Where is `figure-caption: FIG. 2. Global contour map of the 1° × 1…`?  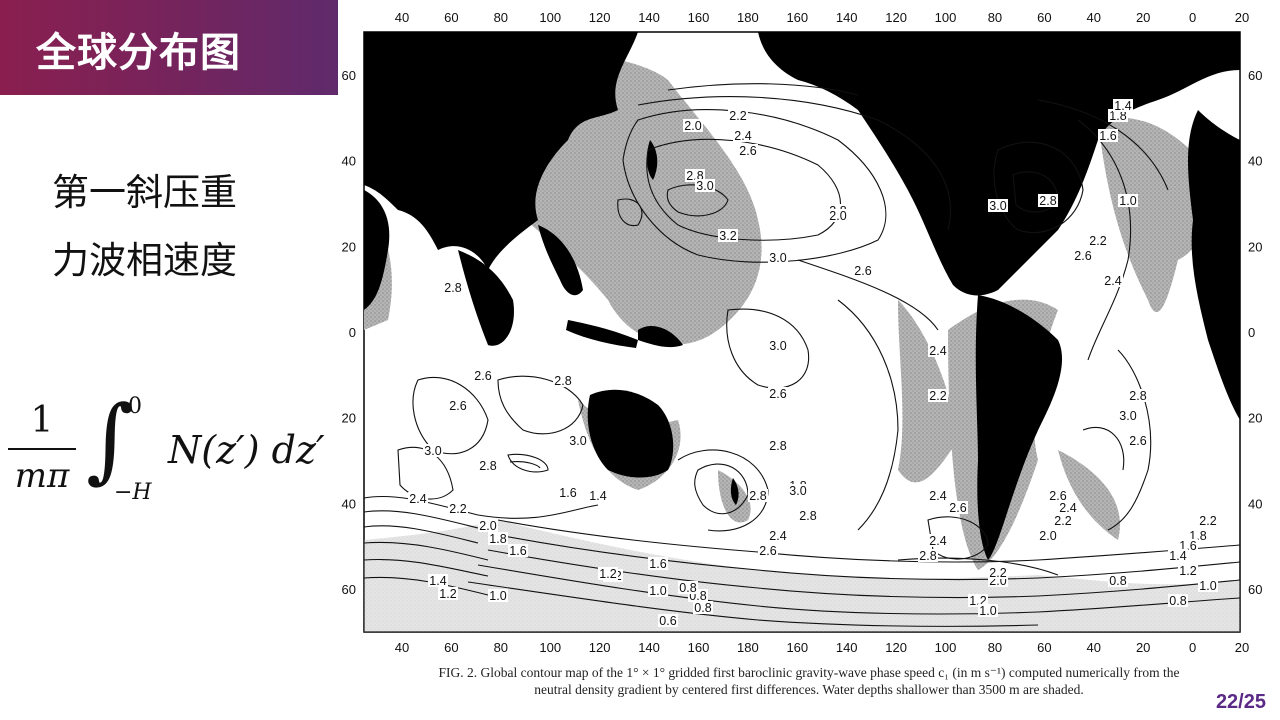 figure-caption: FIG. 2. Global contour map of the 1° × 1… is located at coordinates (809, 681).